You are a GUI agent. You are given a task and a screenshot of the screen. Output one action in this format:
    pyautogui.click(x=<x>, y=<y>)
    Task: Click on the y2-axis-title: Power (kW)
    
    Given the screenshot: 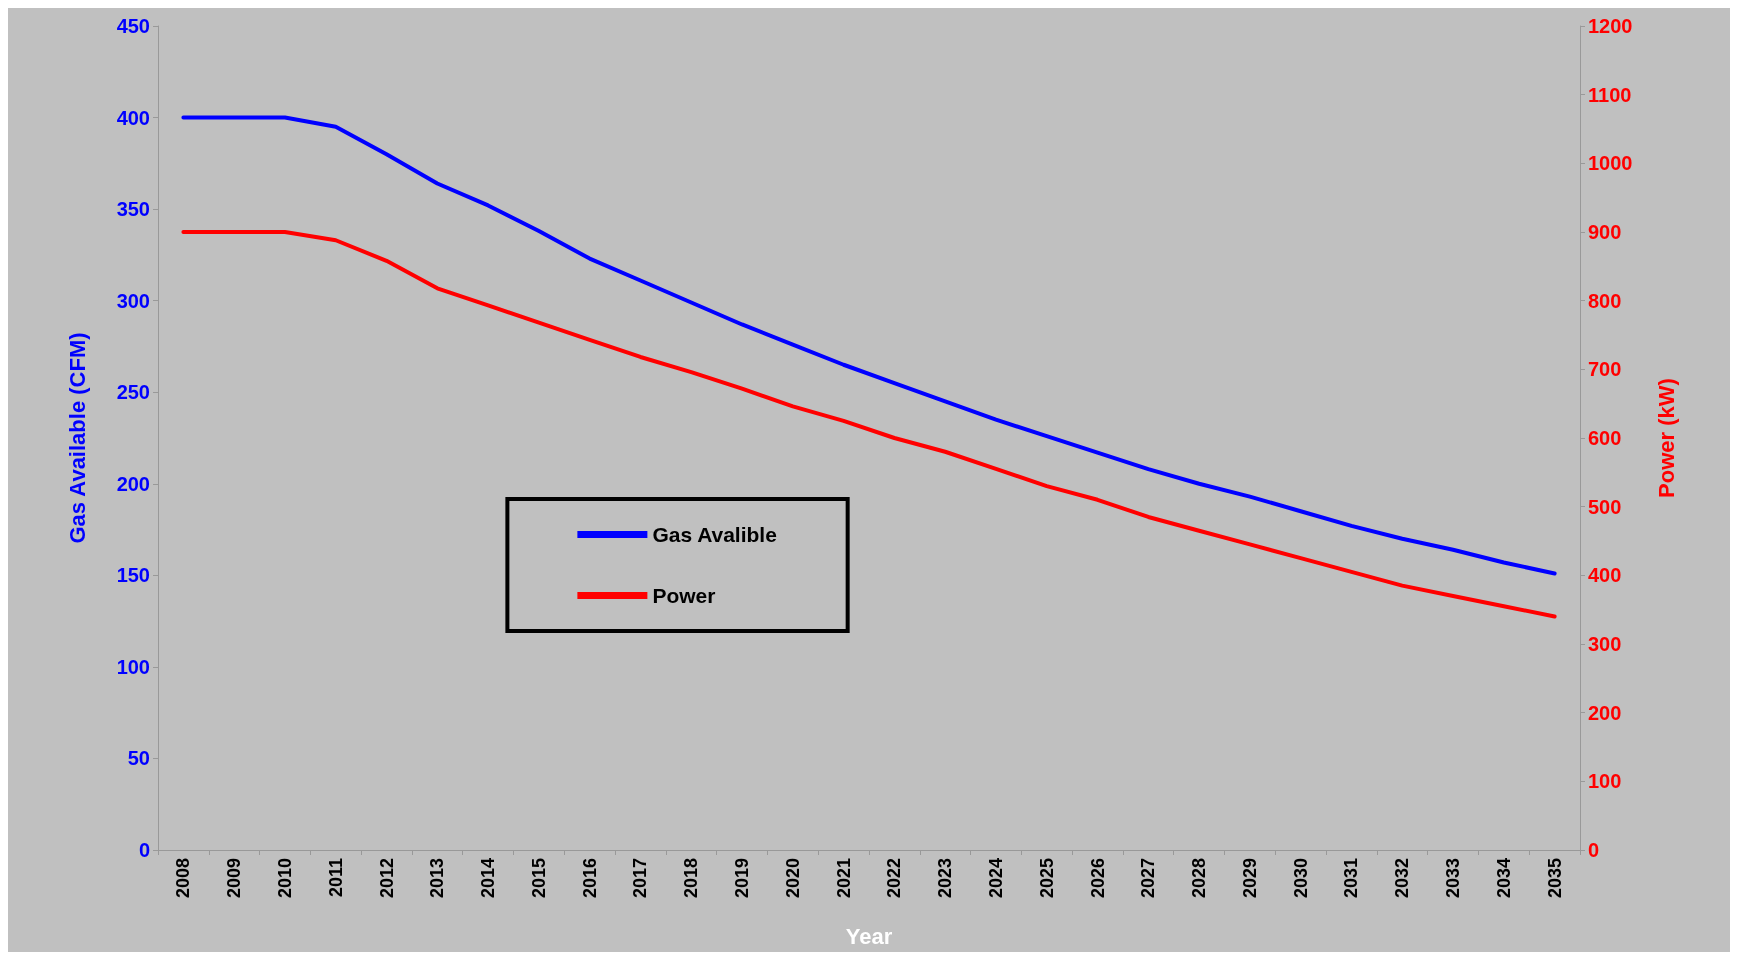 What is the action you would take?
    pyautogui.click(x=1666, y=438)
    